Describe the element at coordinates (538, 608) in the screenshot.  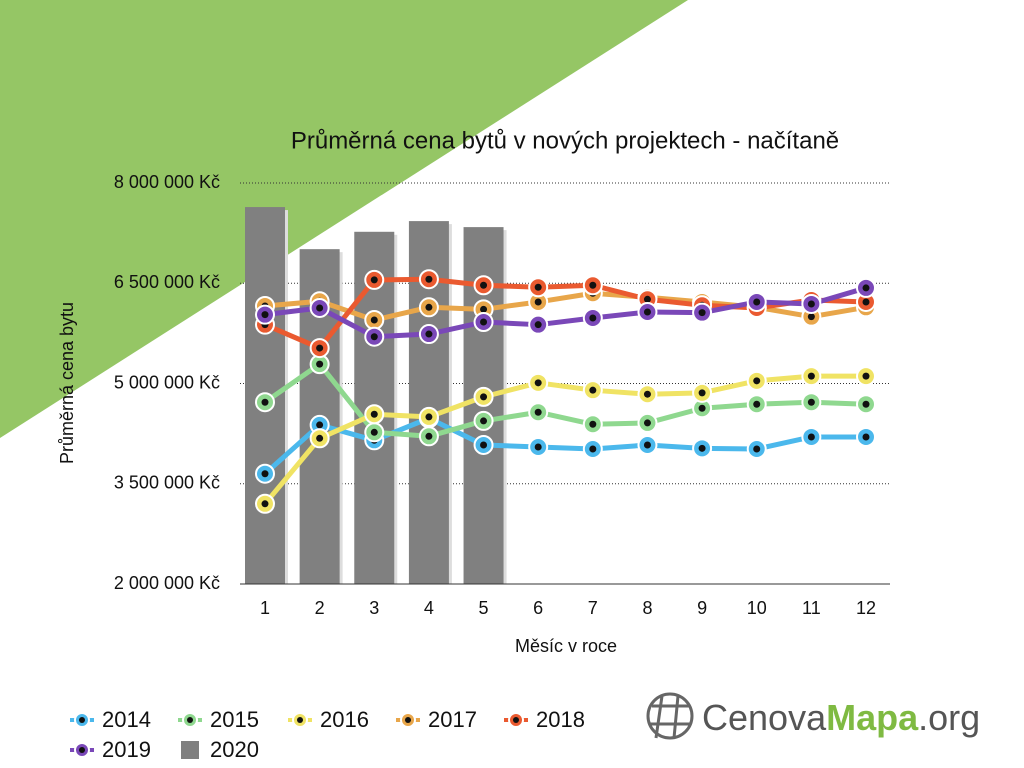
I see `x-tick-label: 6` at that location.